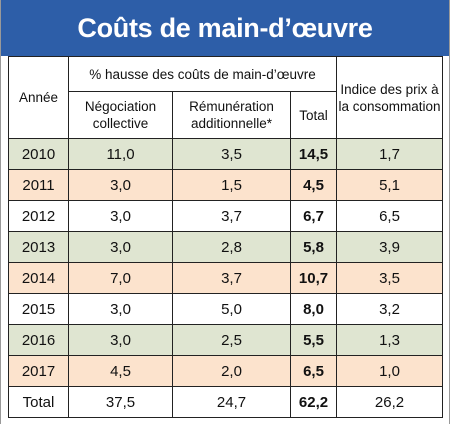  I want to click on cell-remuneration: 2,5, so click(231, 340).